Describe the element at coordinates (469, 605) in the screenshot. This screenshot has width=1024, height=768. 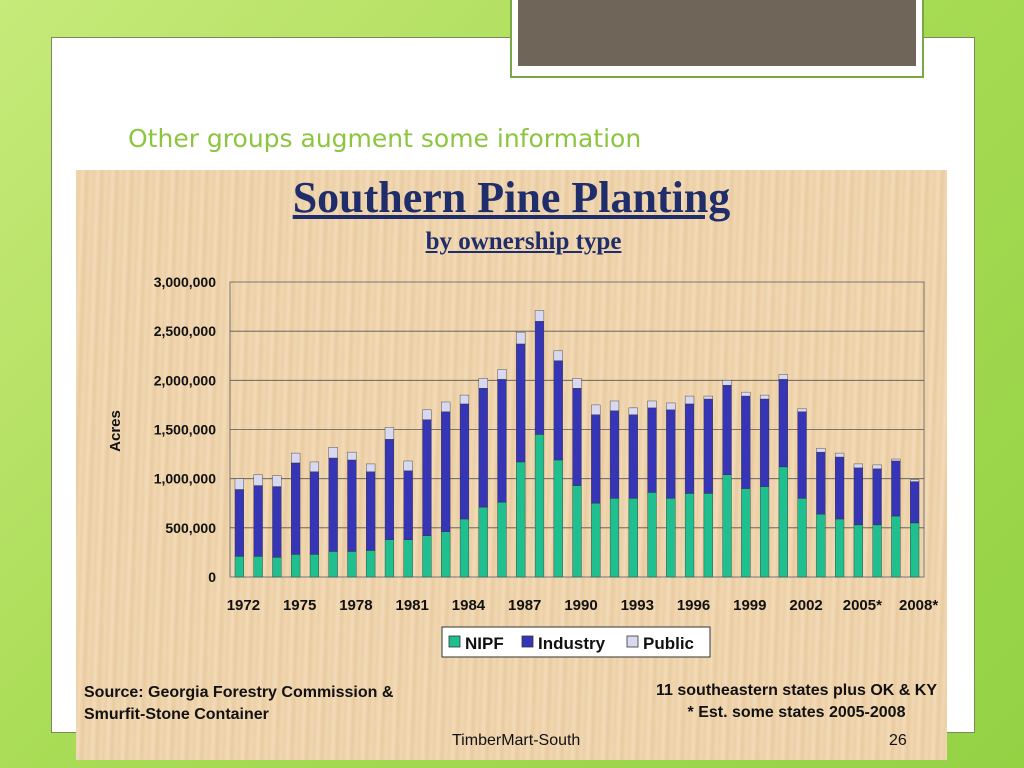
I see `x-tick-label: 1984` at that location.